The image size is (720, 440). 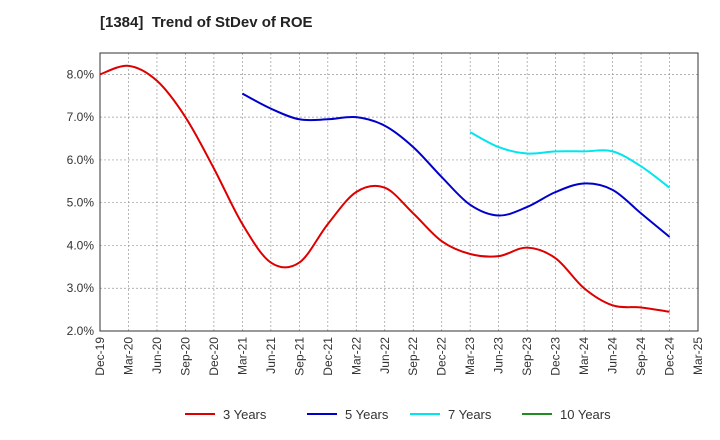 I want to click on y-tick-label: 2.0%, so click(x=81, y=331).